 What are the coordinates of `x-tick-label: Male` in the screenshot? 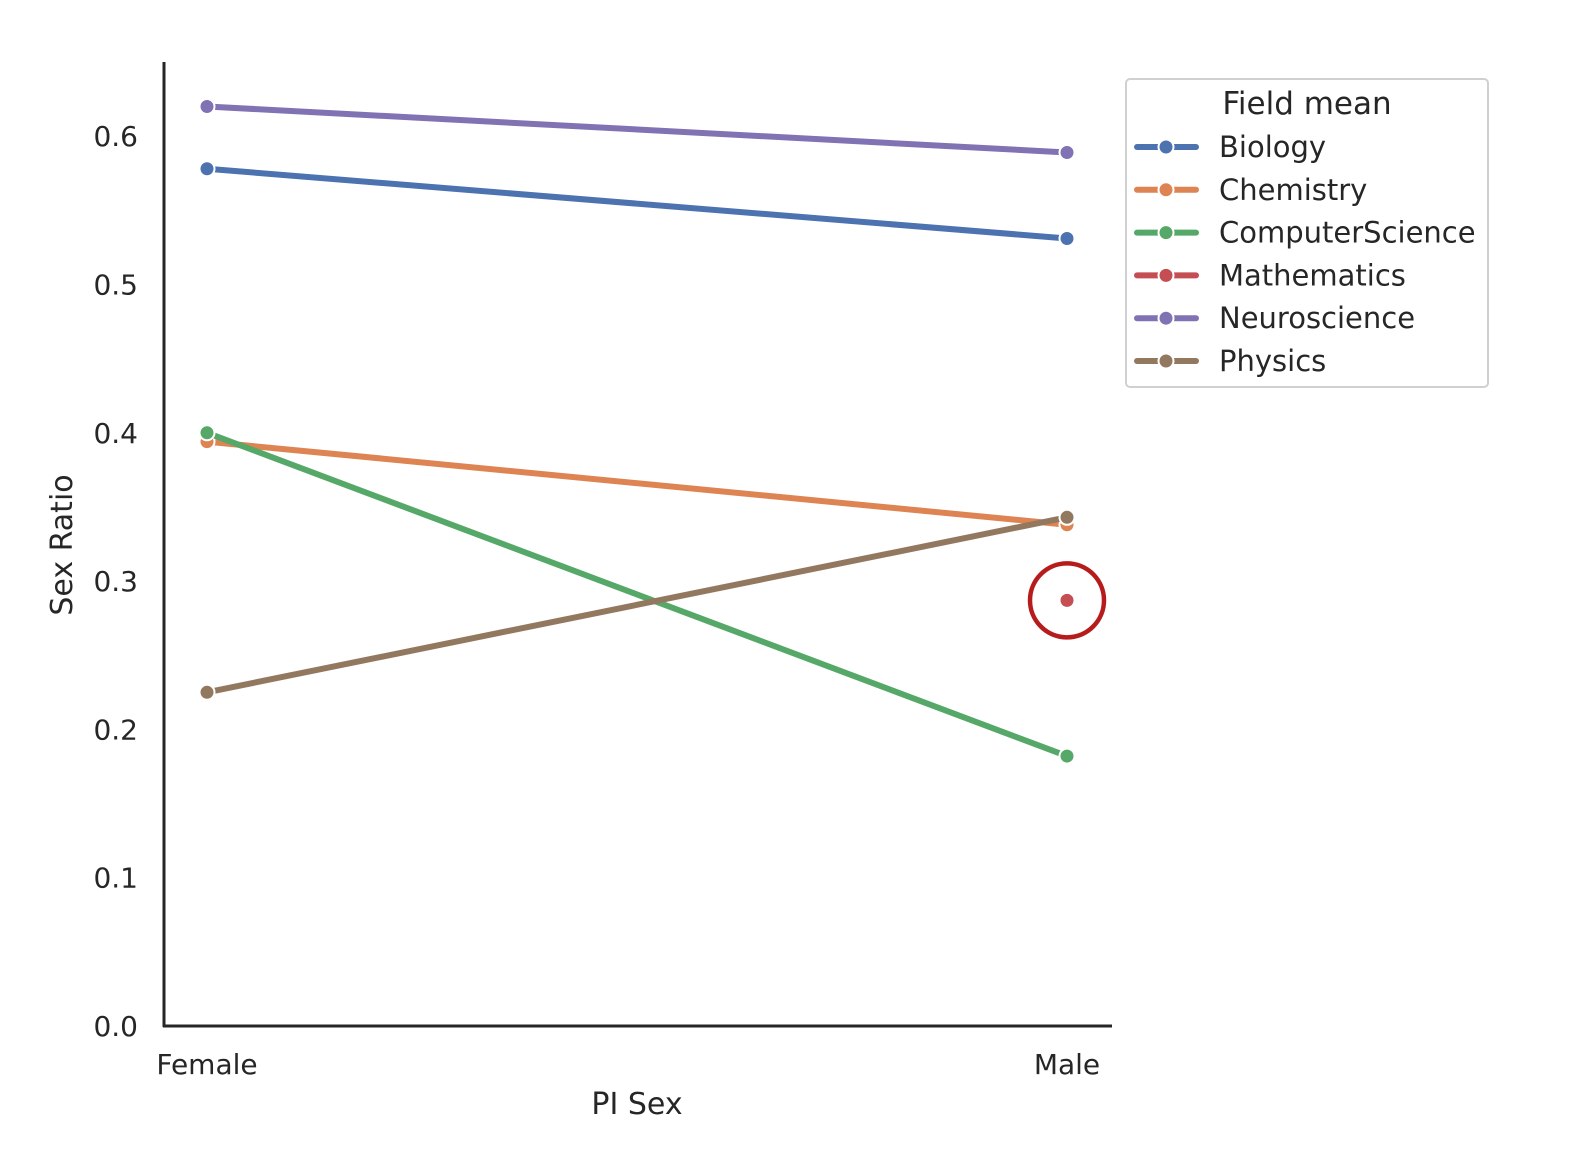 It's located at (1067, 1064).